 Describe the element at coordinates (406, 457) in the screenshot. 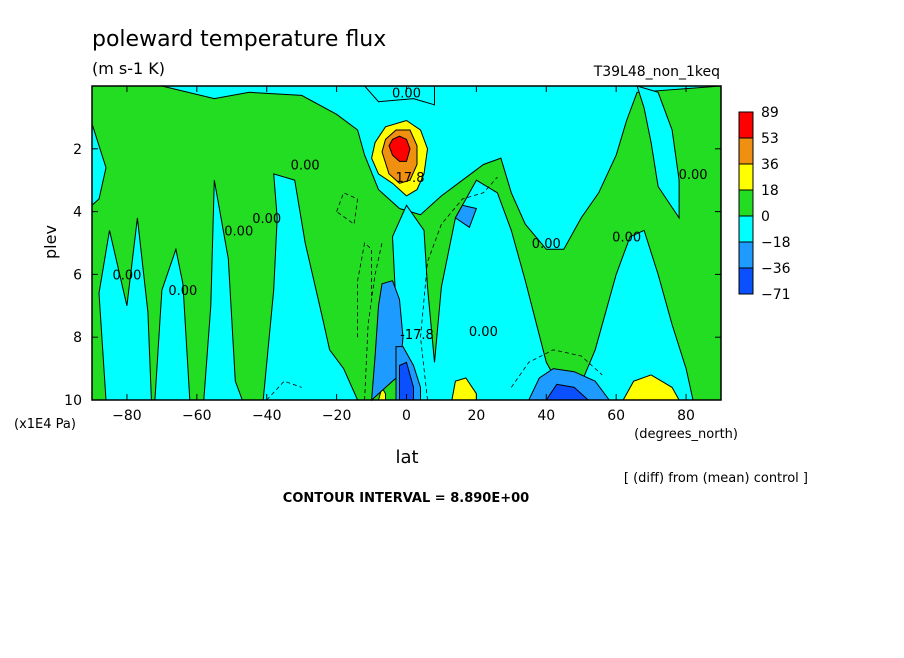

I see `x-axis-label: lat` at that location.